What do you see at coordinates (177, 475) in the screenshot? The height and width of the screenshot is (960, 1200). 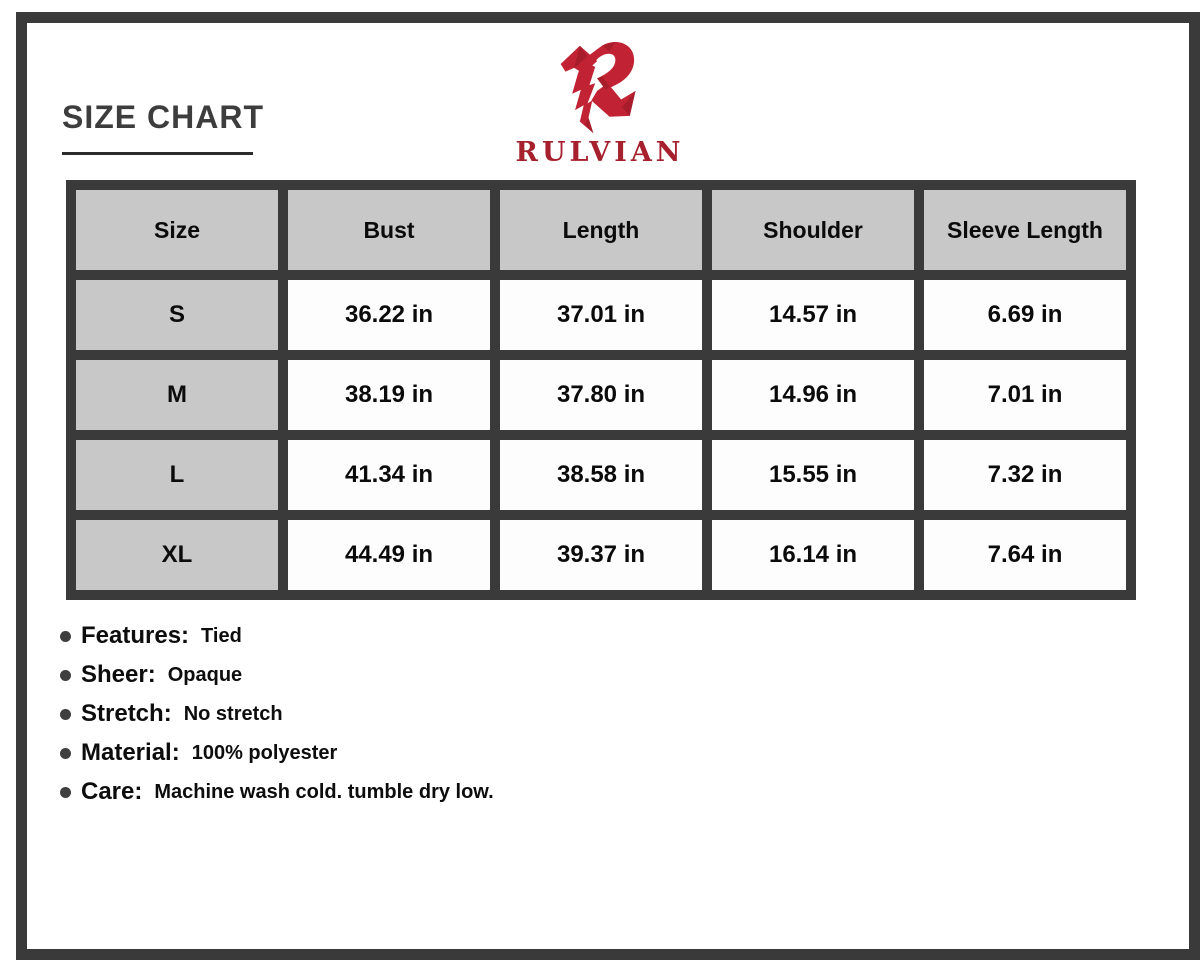 I see `size-cell: L` at bounding box center [177, 475].